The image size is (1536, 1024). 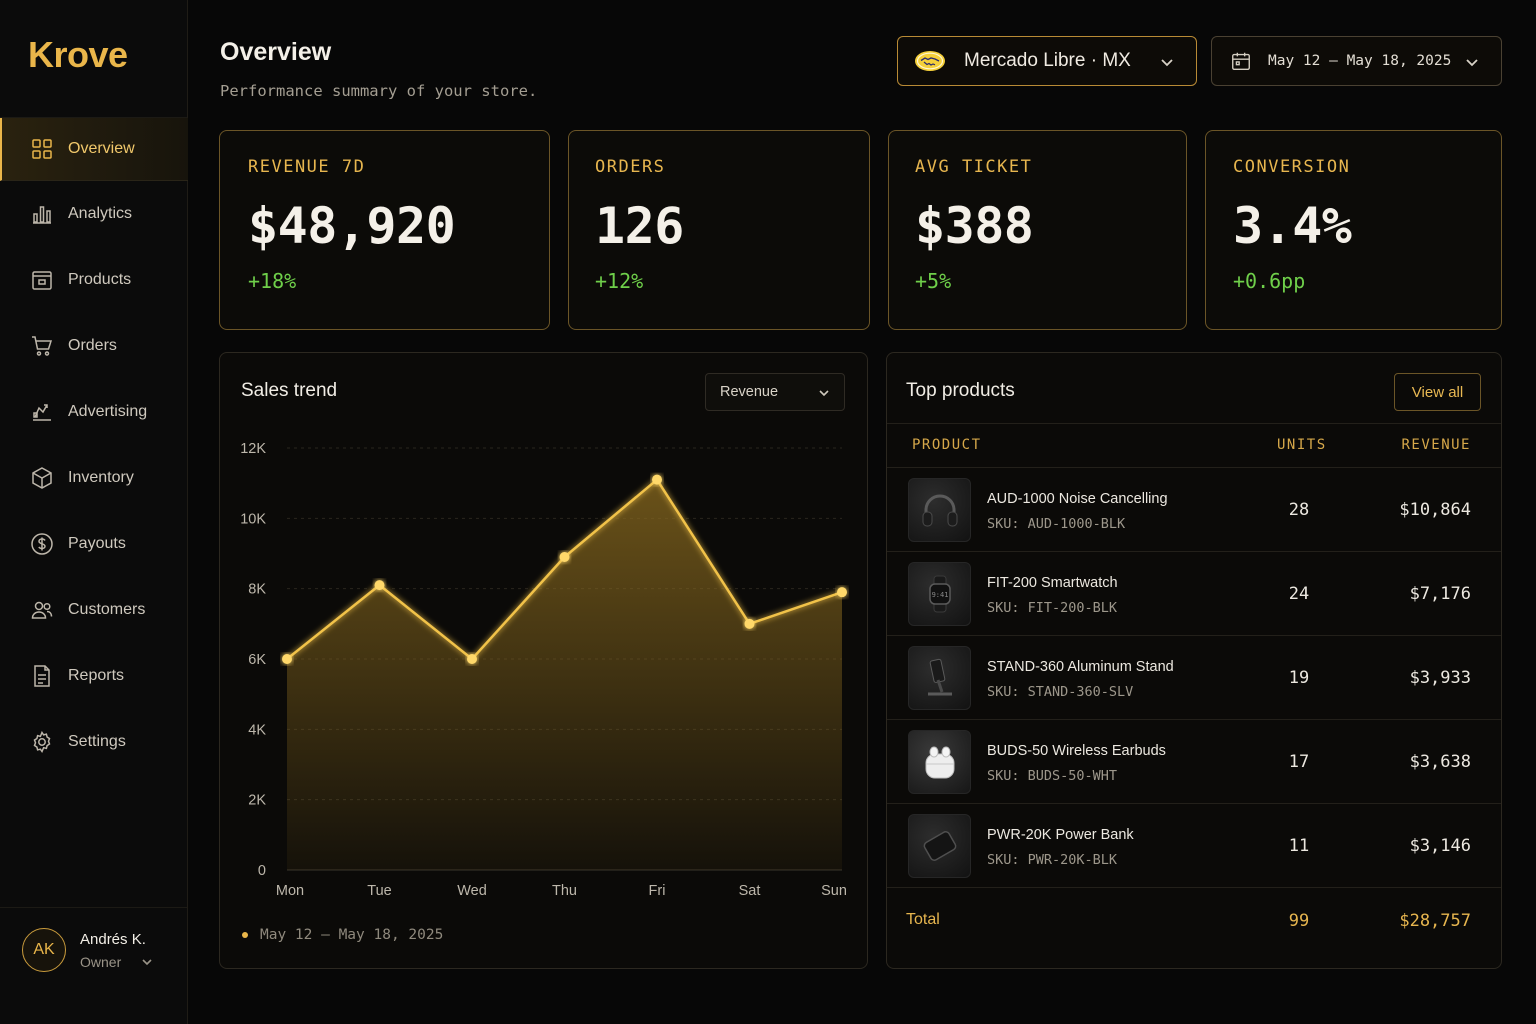 I want to click on sidebar-item-orders: Orders, so click(x=94, y=346).